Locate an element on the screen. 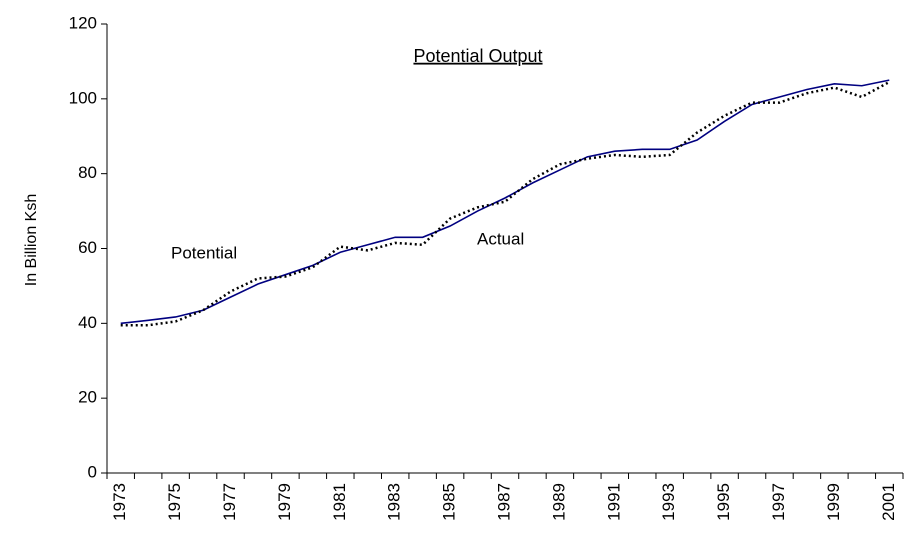 This screenshot has height=546, width=904. y-tick-label: 40 is located at coordinates (87, 322).